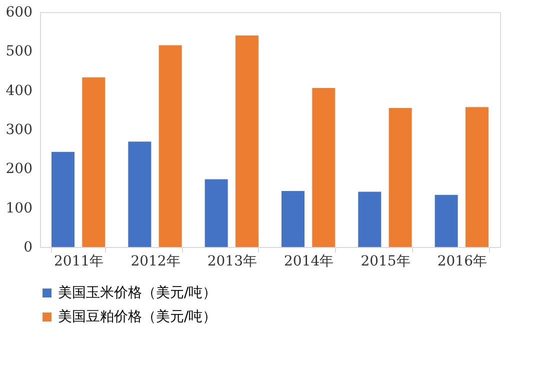  Describe the element at coordinates (137, 317) in the screenshot. I see `legend-label: 美国豆粕价格（美元/吨）` at that location.